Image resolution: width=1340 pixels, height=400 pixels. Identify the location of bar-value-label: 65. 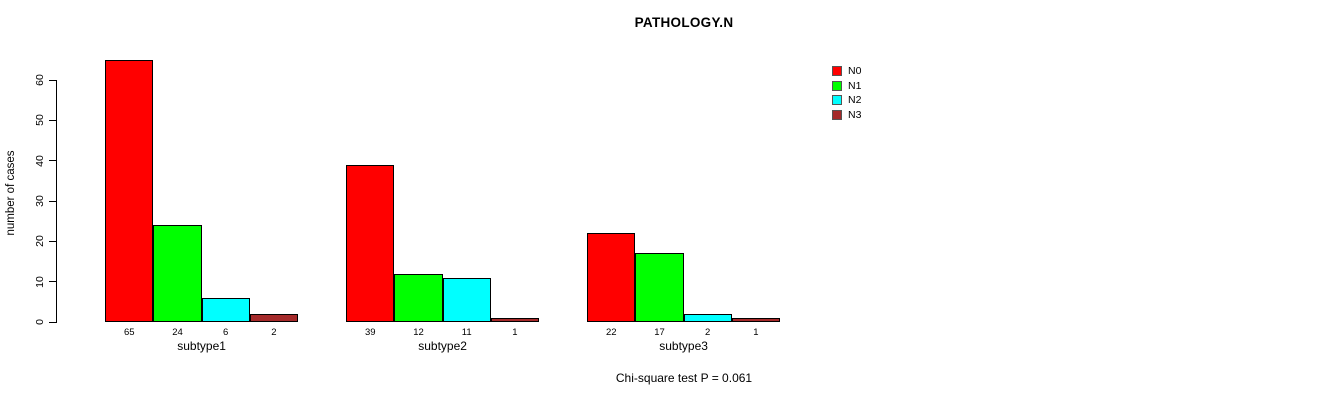
(129, 332).